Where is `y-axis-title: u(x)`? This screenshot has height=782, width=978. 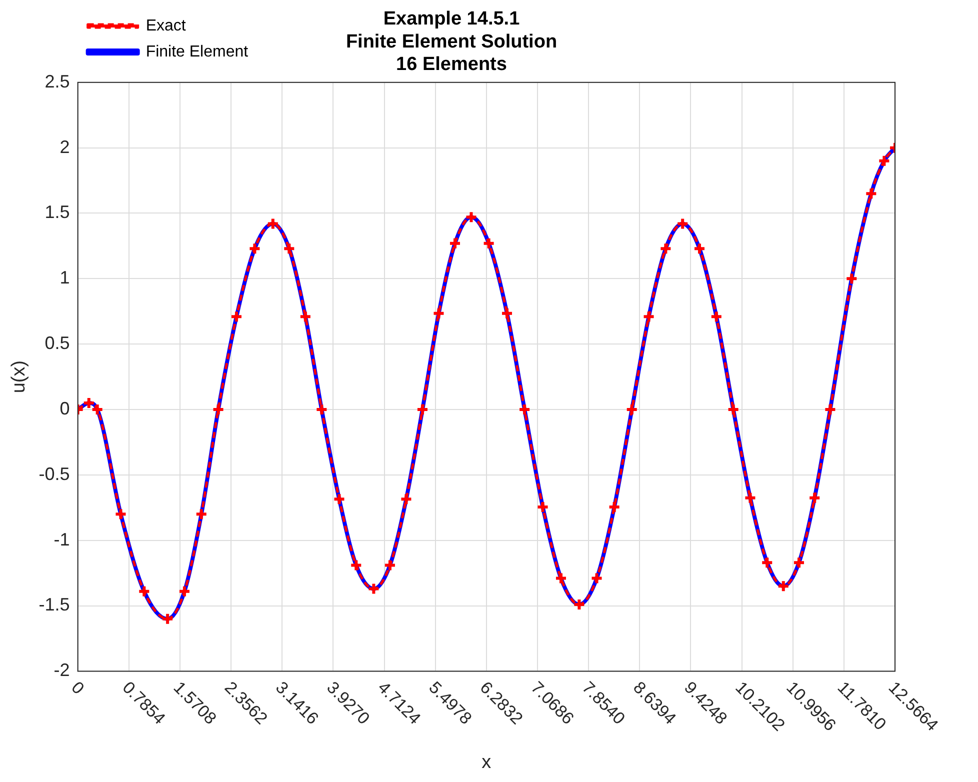 y-axis-title: u(x) is located at coordinates (19, 377).